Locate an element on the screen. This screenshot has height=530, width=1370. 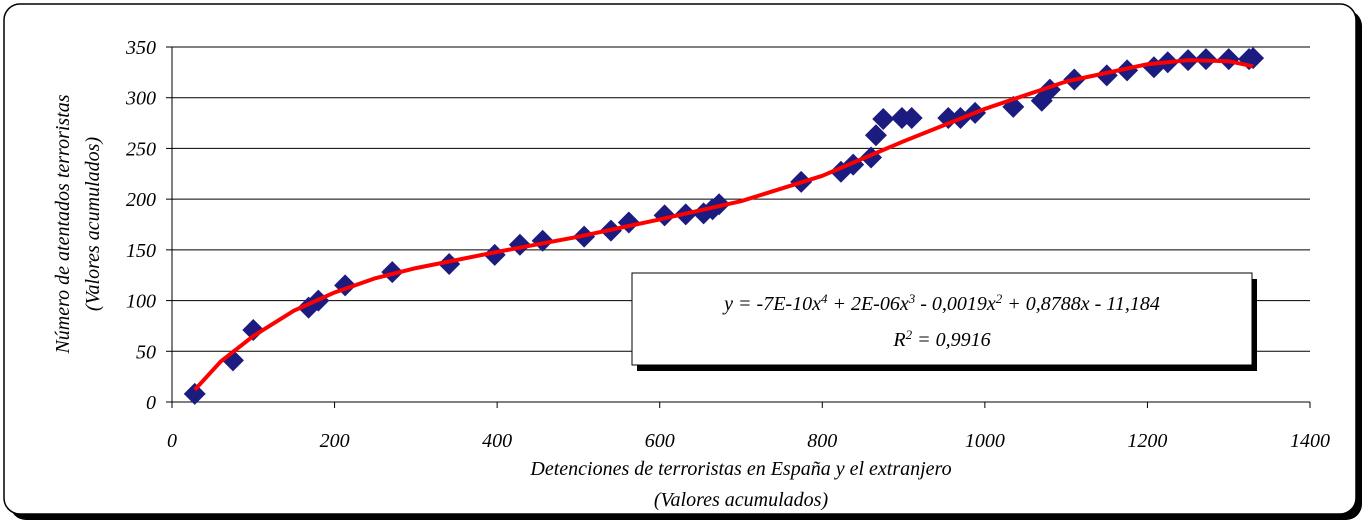
equation-part: + 2E-06x is located at coordinates (867, 304).